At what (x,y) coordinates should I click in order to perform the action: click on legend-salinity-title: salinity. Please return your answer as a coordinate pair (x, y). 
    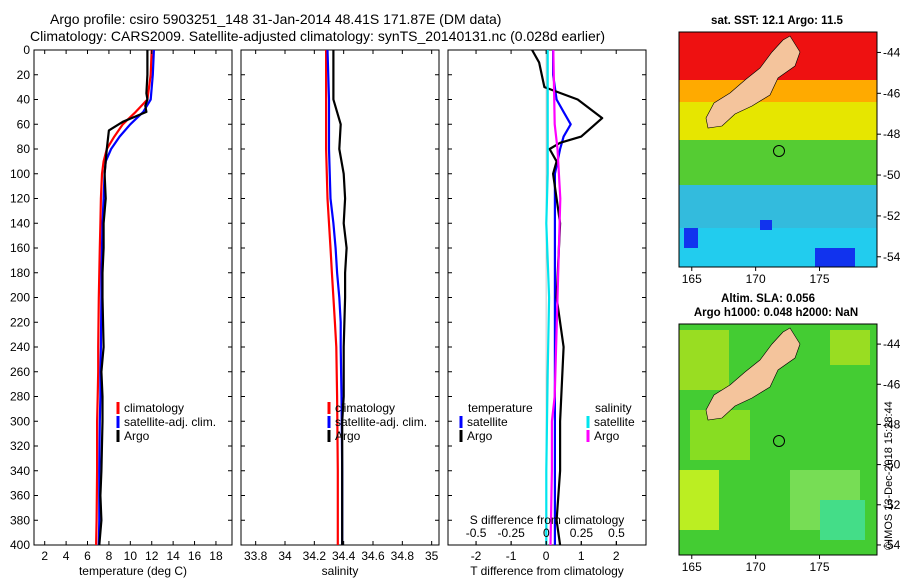
    Looking at the image, I should click on (613, 408).